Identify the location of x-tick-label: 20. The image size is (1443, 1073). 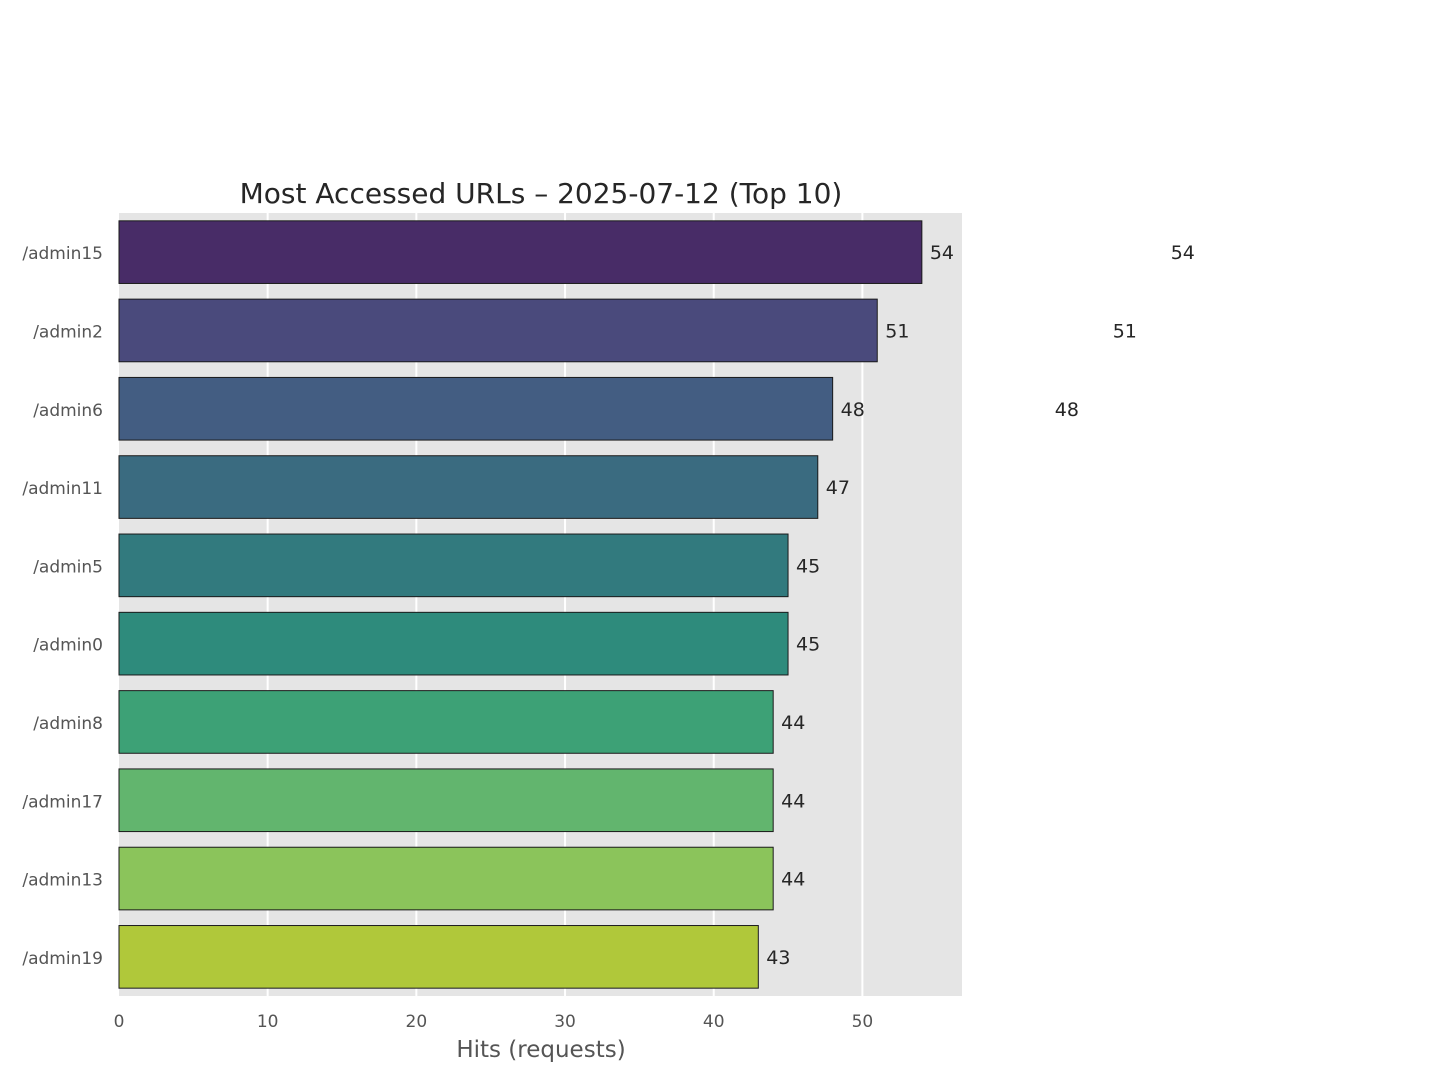
(417, 1022).